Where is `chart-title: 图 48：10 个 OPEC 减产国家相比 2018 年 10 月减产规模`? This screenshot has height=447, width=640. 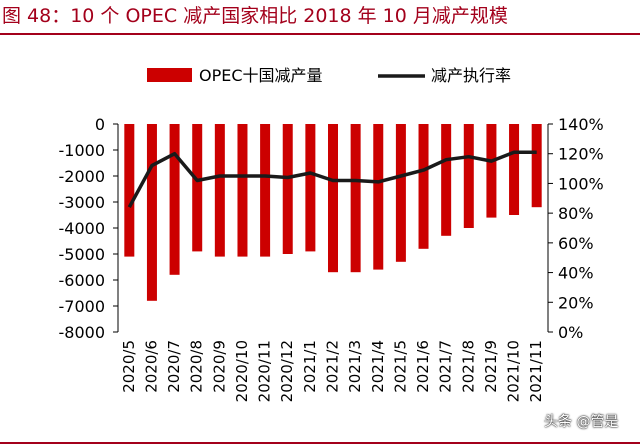
chart-title: 图 48：10 个 OPEC 减产国家相比 2018 年 10 月减产规模 is located at coordinates (255, 16).